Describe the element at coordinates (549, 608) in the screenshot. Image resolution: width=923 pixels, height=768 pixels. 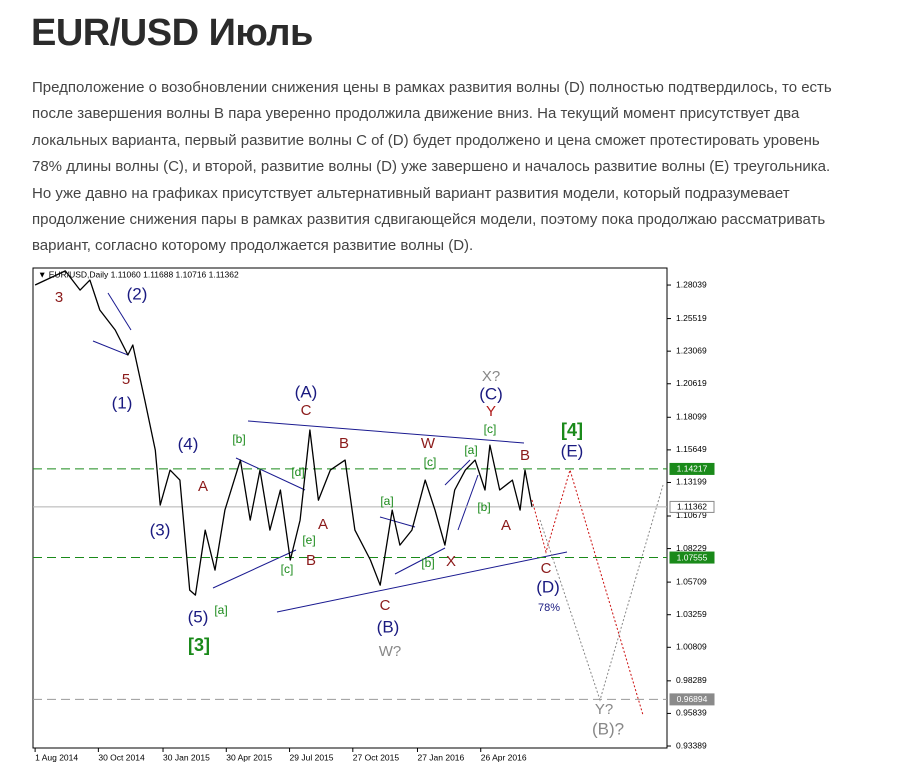
I see `wave-label: 78%` at that location.